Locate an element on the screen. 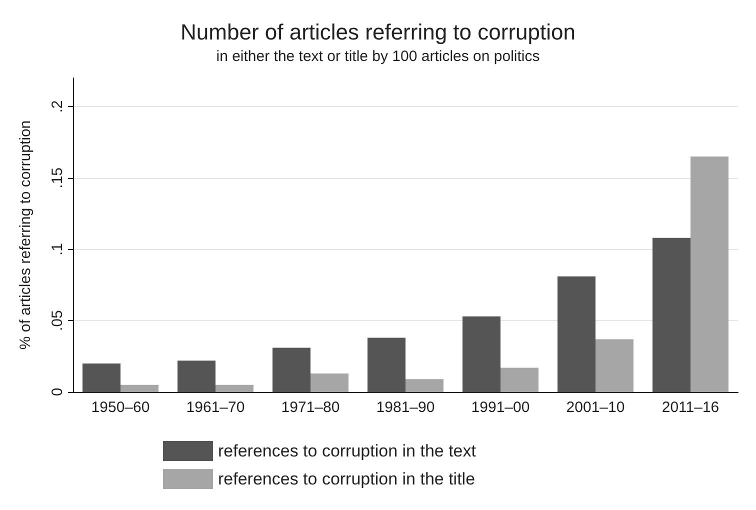 This screenshot has height=510, width=756. x-tick-label: 1950–60 is located at coordinates (120, 407).